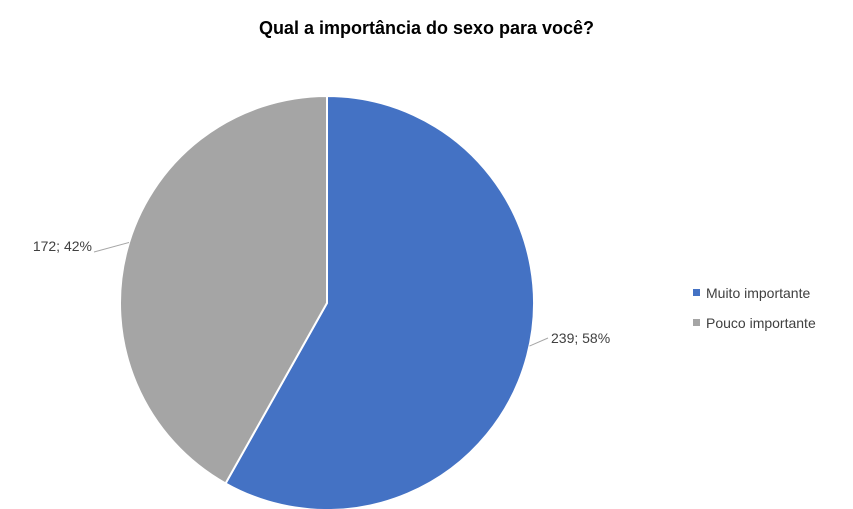  Describe the element at coordinates (426, 28) in the screenshot. I see `chart-title: Qual a importância do sexo para você?` at that location.